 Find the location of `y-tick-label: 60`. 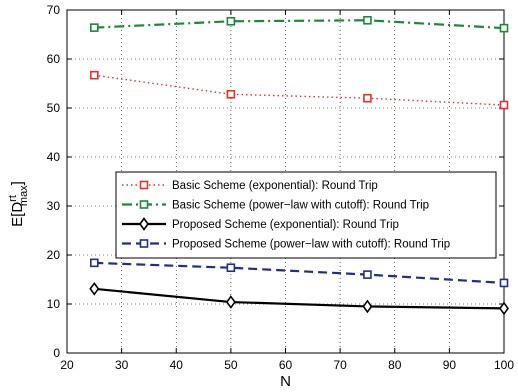

y-tick-label: 60 is located at coordinates (54, 59).